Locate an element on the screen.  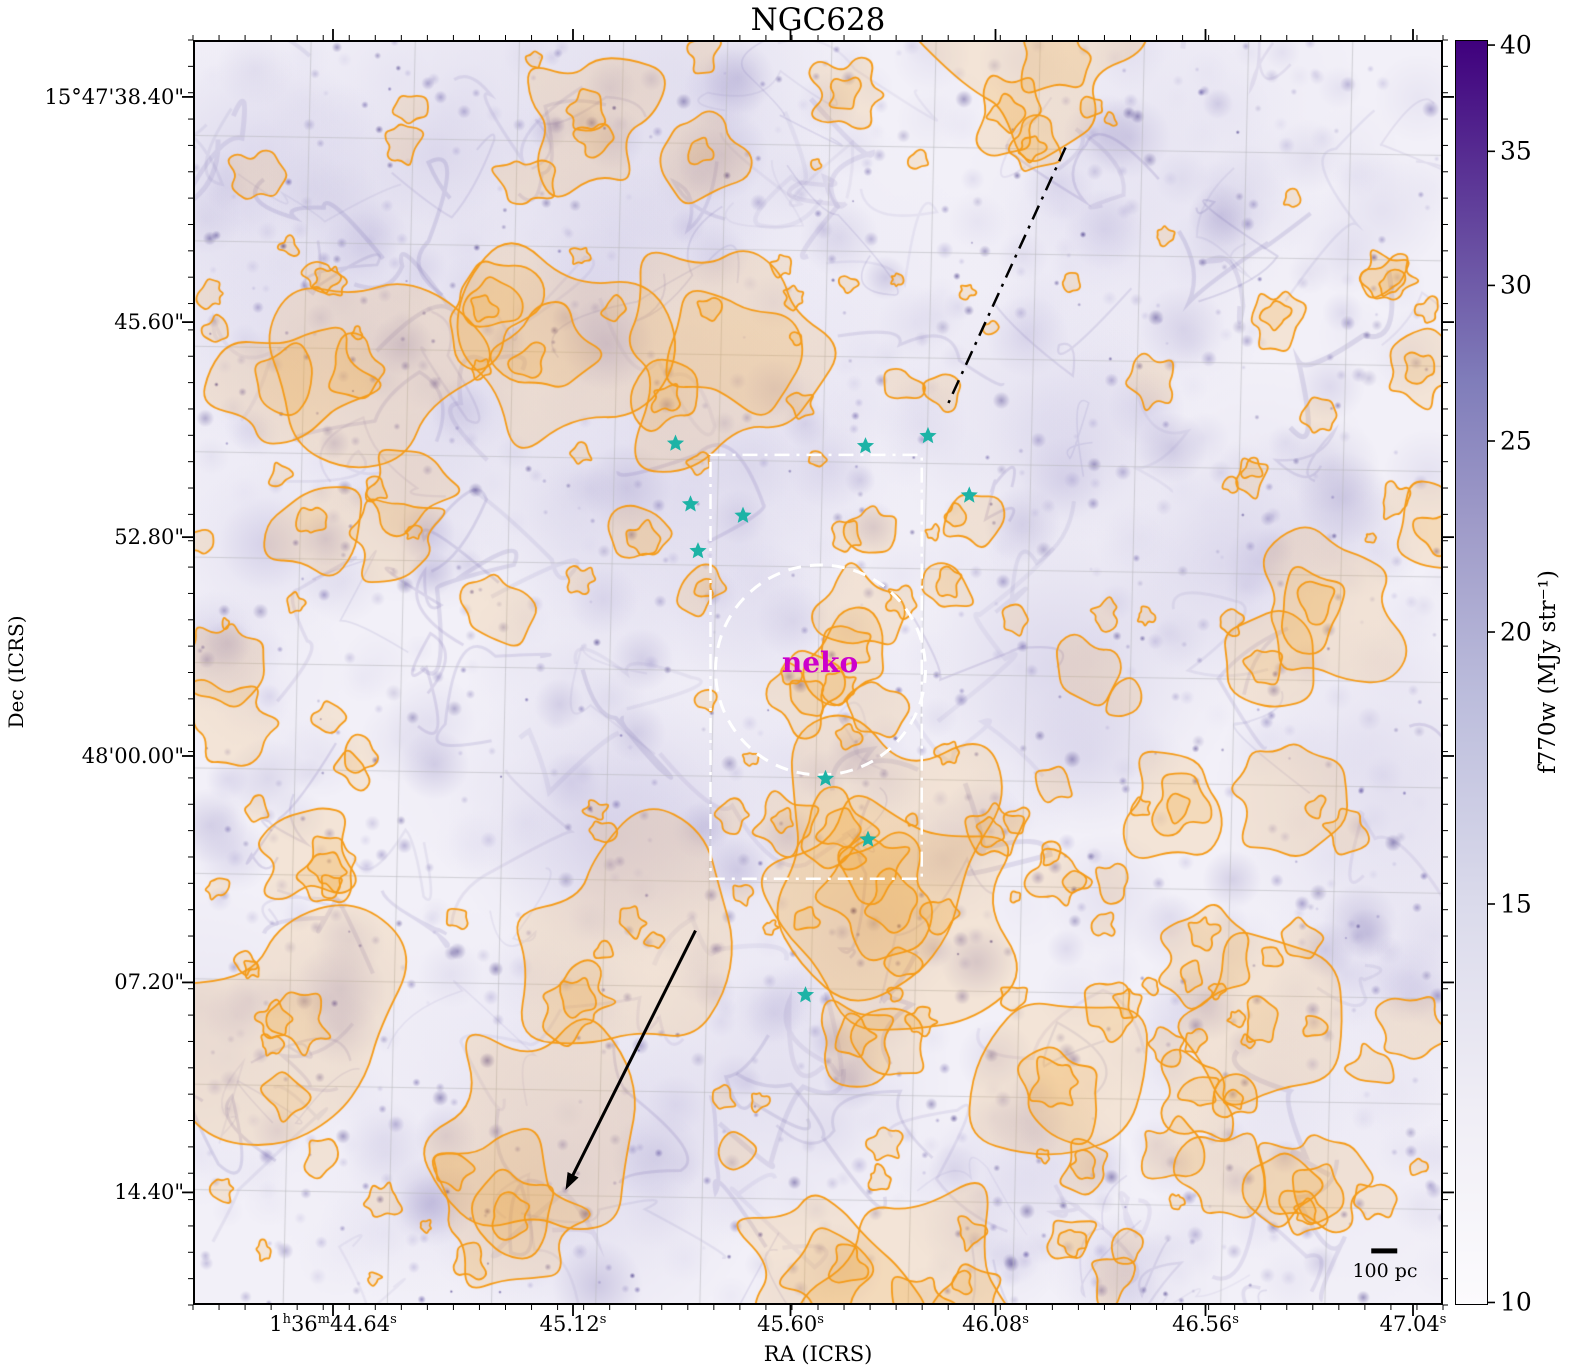
x-tick-label: 47.04s is located at coordinates (1413, 1324).